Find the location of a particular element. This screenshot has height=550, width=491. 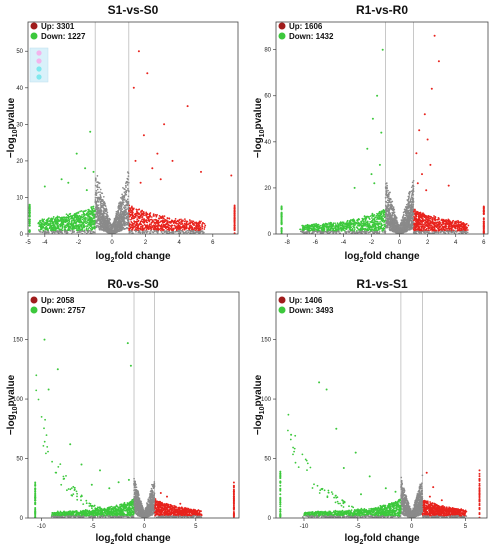

y-tick-label: 10 is located at coordinates (19, 198).